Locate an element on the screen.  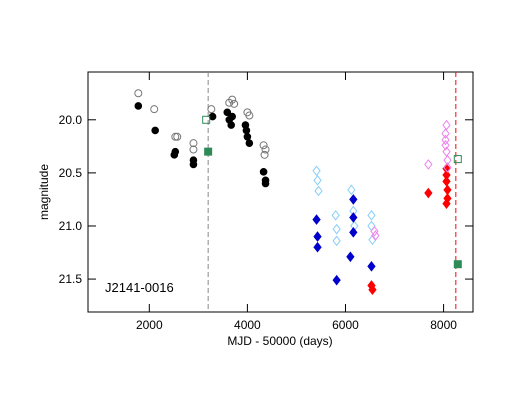
y-tick-label: 21.5 is located at coordinates (71, 279).